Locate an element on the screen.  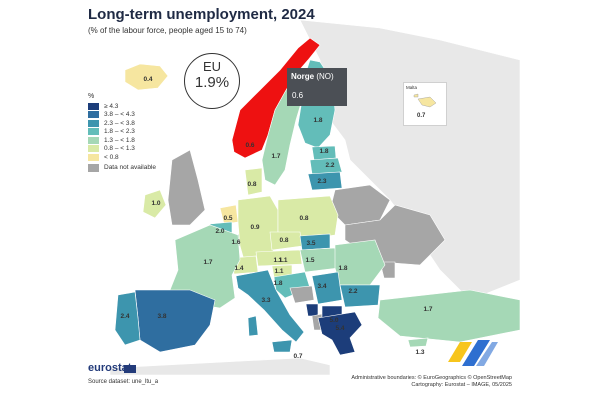
legend-item: 1.8 – < 2.3 is located at coordinates (122, 132).